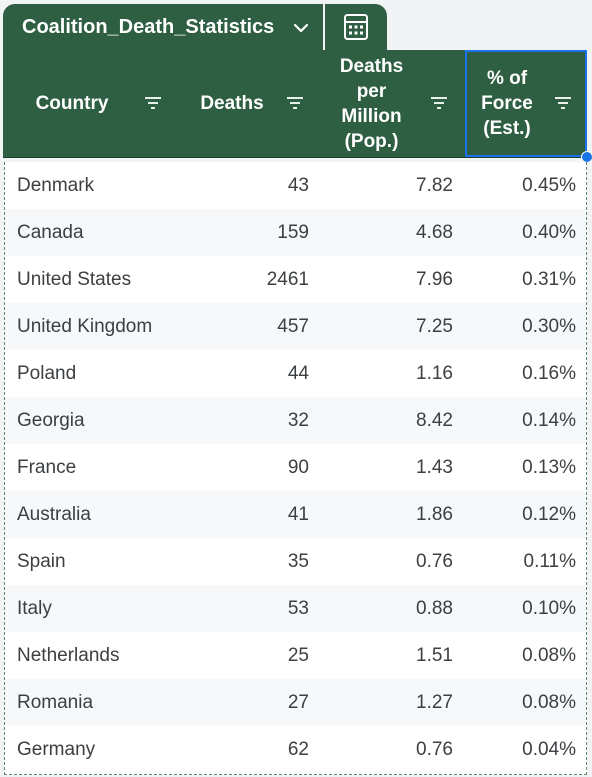  Describe the element at coordinates (56, 749) in the screenshot. I see `cell-country: Germany` at that location.